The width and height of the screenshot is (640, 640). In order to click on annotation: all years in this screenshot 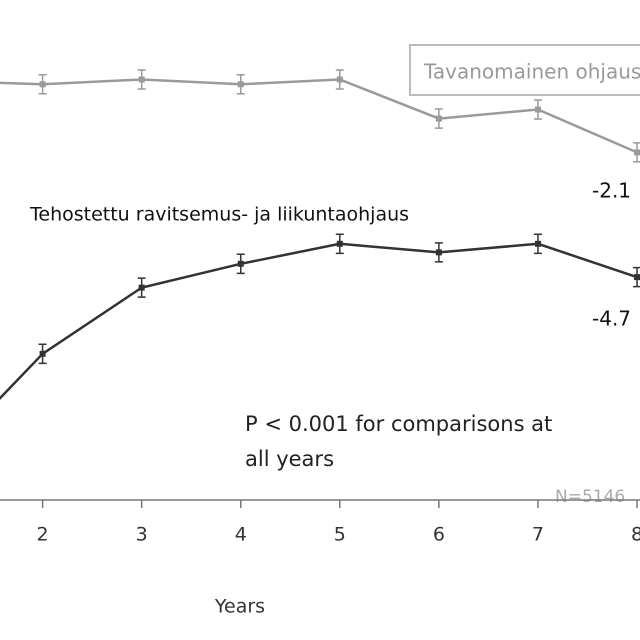, I will do `click(289, 459)`.